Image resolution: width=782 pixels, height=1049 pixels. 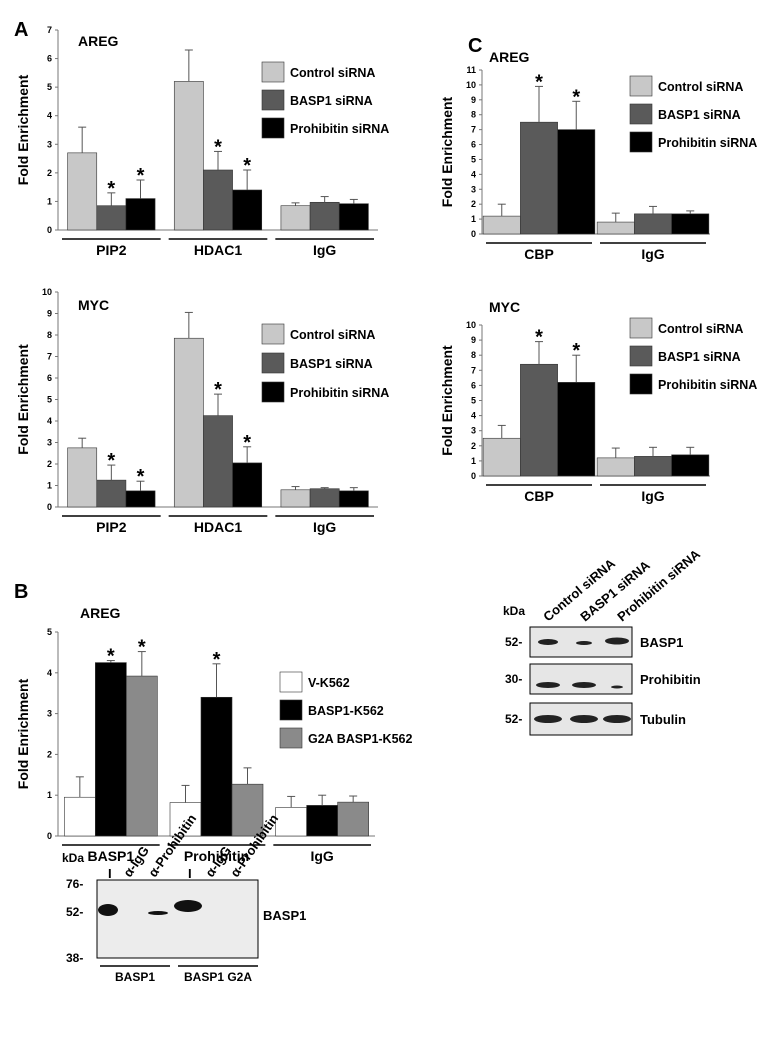 What do you see at coordinates (473, 174) in the screenshot?
I see `y-tick-label: 4` at bounding box center [473, 174].